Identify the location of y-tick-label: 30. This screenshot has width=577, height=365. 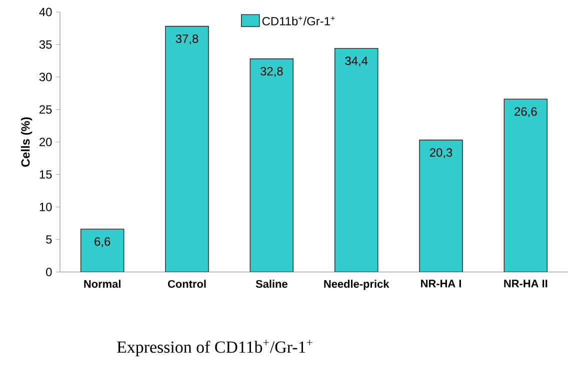
(45, 77).